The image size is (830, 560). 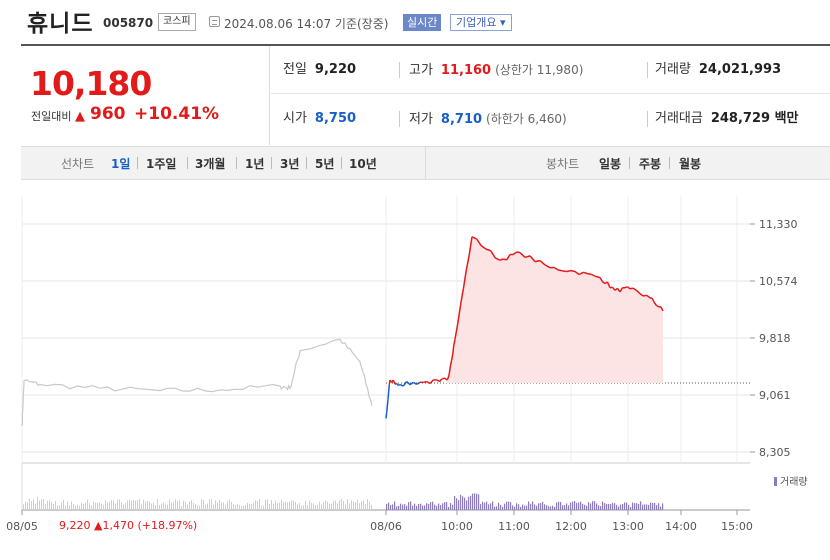 What do you see at coordinates (481, 22) in the screenshot?
I see `company-overview-dropdown: 기업개요 ▾` at bounding box center [481, 22].